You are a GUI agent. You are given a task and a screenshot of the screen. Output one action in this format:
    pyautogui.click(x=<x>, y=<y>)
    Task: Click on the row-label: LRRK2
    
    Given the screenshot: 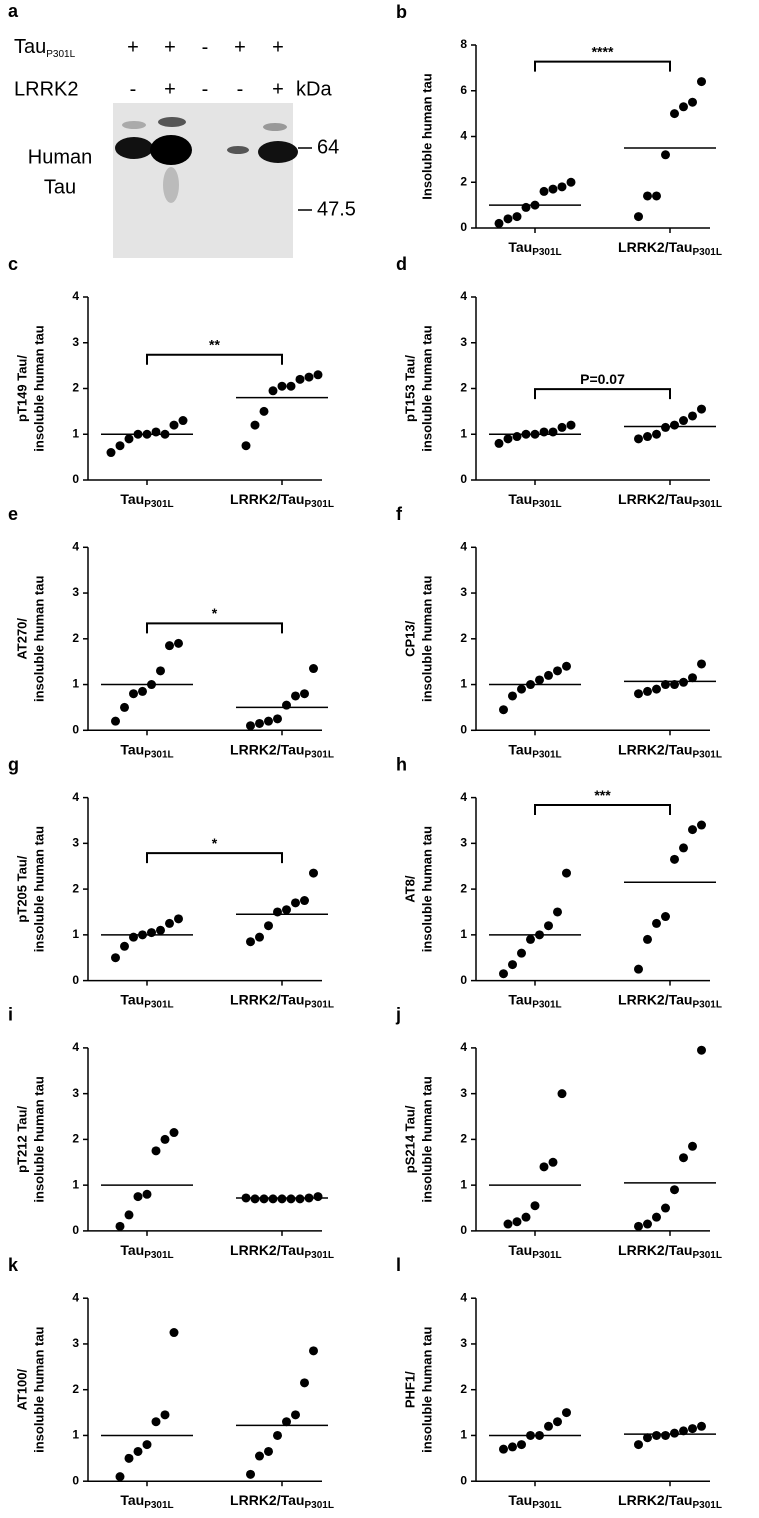 What is the action you would take?
    pyautogui.click(x=46, y=89)
    